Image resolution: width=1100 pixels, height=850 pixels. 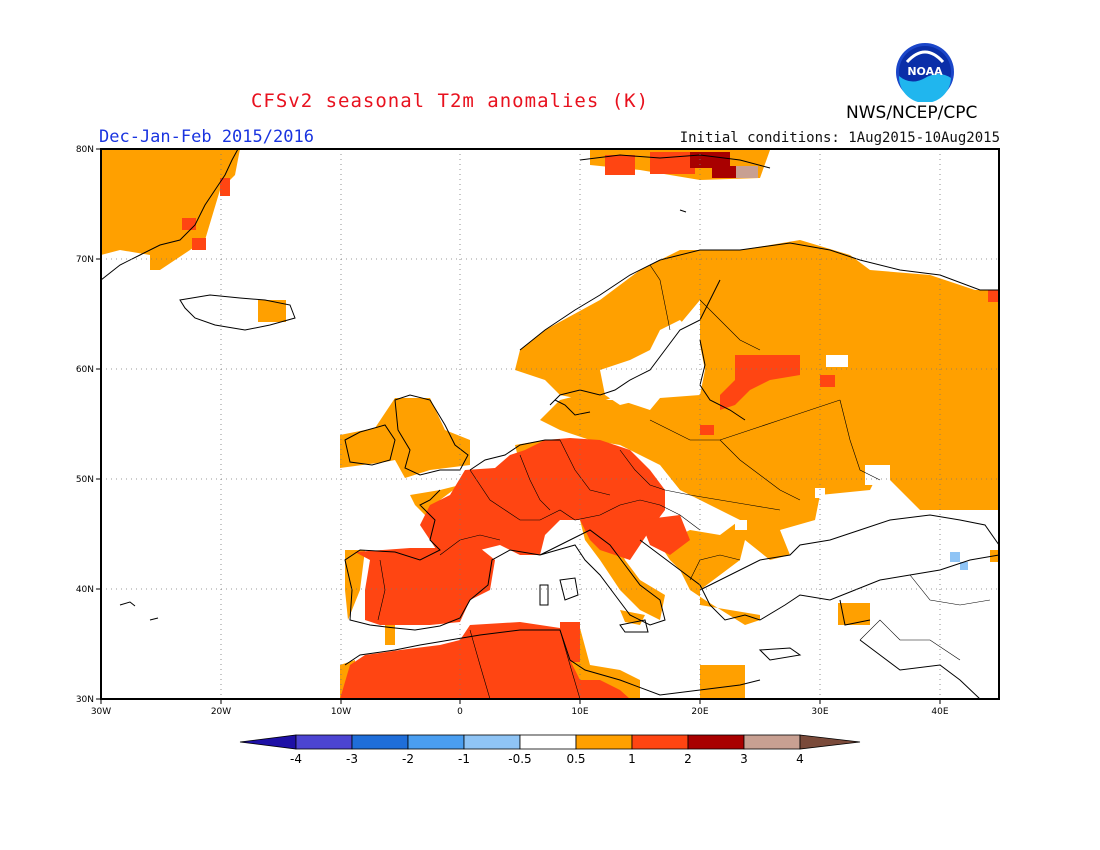 I want to click on lon-tick-label: 40E, so click(x=939, y=712).